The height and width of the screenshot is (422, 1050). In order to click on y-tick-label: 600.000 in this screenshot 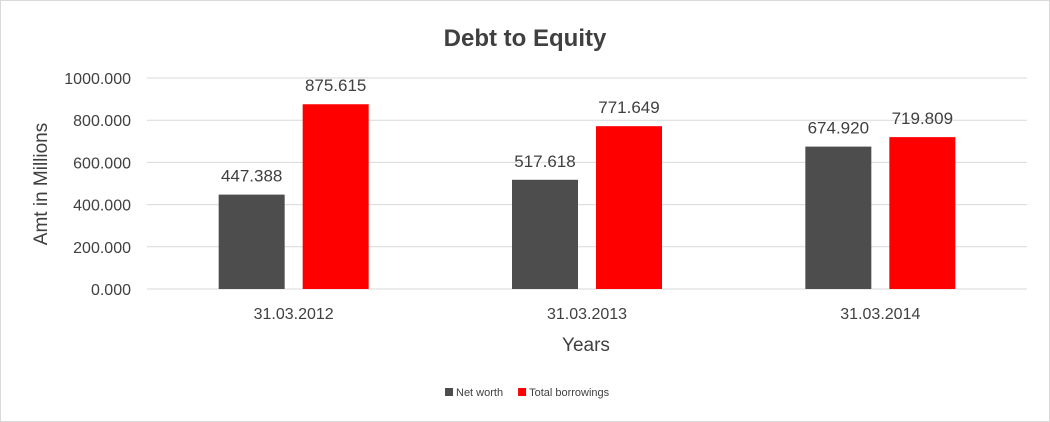, I will do `click(102, 163)`.